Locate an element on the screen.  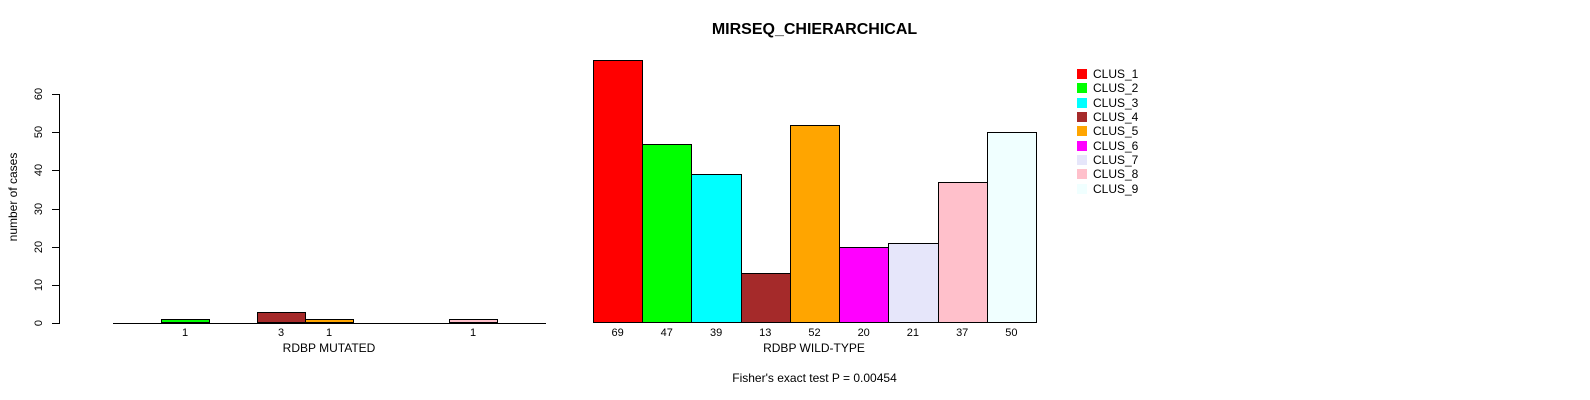
bar-clus_6-wildtype is located at coordinates (864, 285).